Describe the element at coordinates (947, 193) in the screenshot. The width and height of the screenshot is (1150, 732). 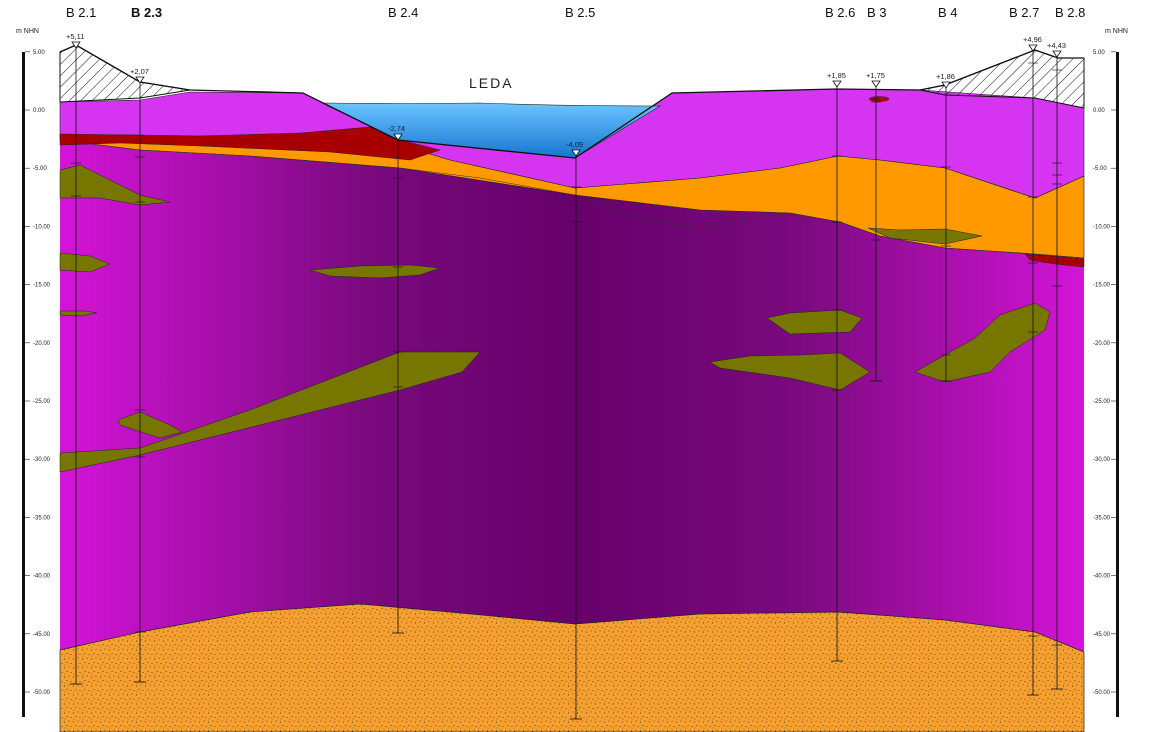
I see `borehole-b-4: B 4 +1,86` at that location.